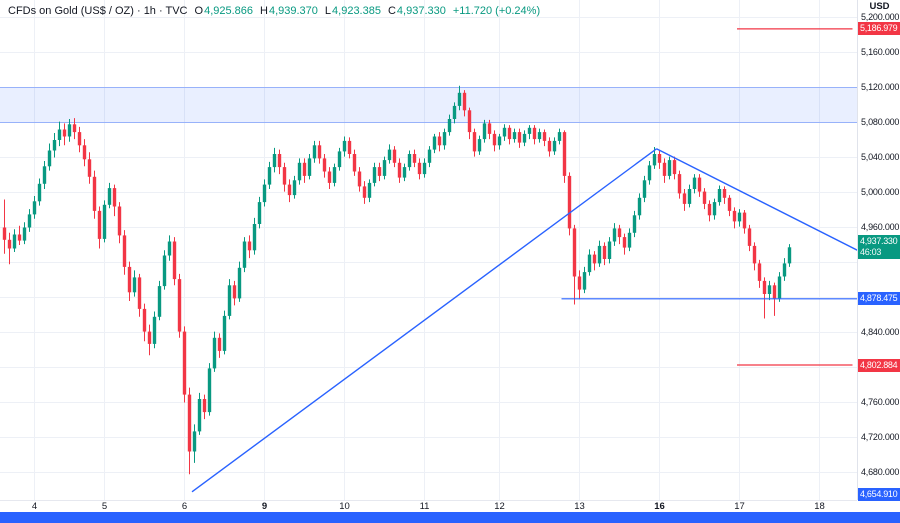 Image resolution: width=900 pixels, height=523 pixels. I want to click on price-tick-label: 4,840.000, so click(880, 332).